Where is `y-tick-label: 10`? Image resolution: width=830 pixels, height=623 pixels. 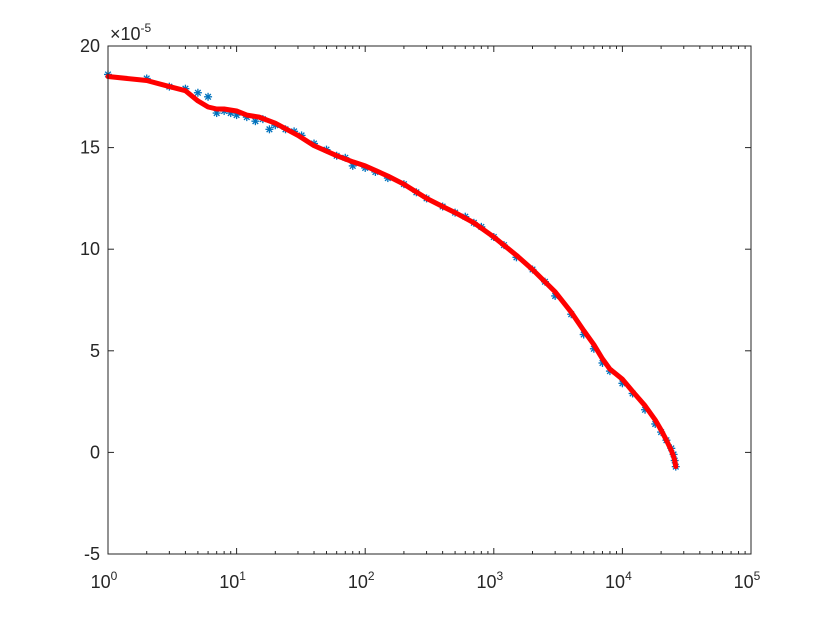
y-tick-label: 10 is located at coordinates (90, 249).